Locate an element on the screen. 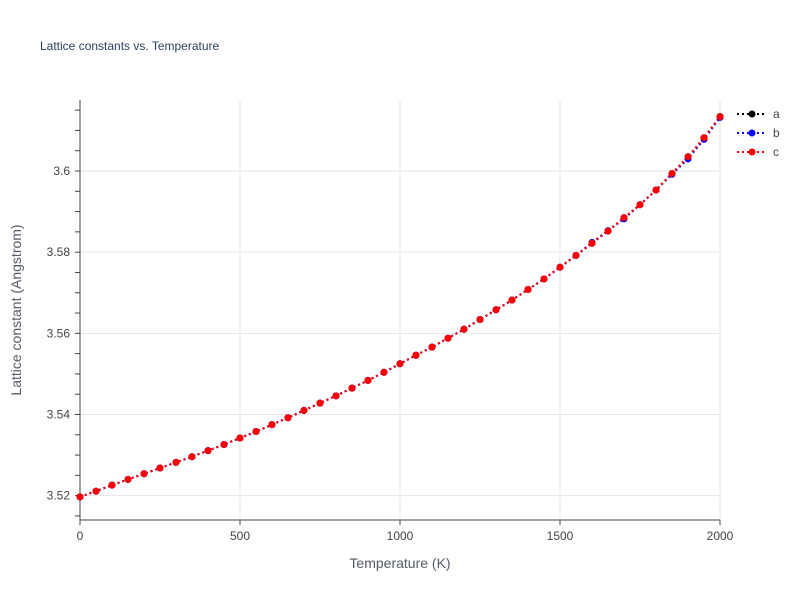 This screenshot has height=600, width=800. x-axis-title: Temperature (K) is located at coordinates (399, 563).